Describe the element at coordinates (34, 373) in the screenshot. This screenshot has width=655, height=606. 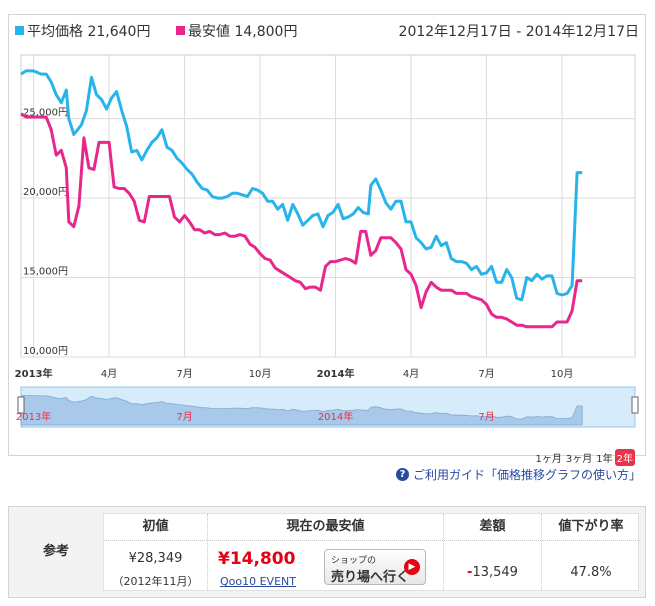
I see `x-tick-label: 2013年` at that location.